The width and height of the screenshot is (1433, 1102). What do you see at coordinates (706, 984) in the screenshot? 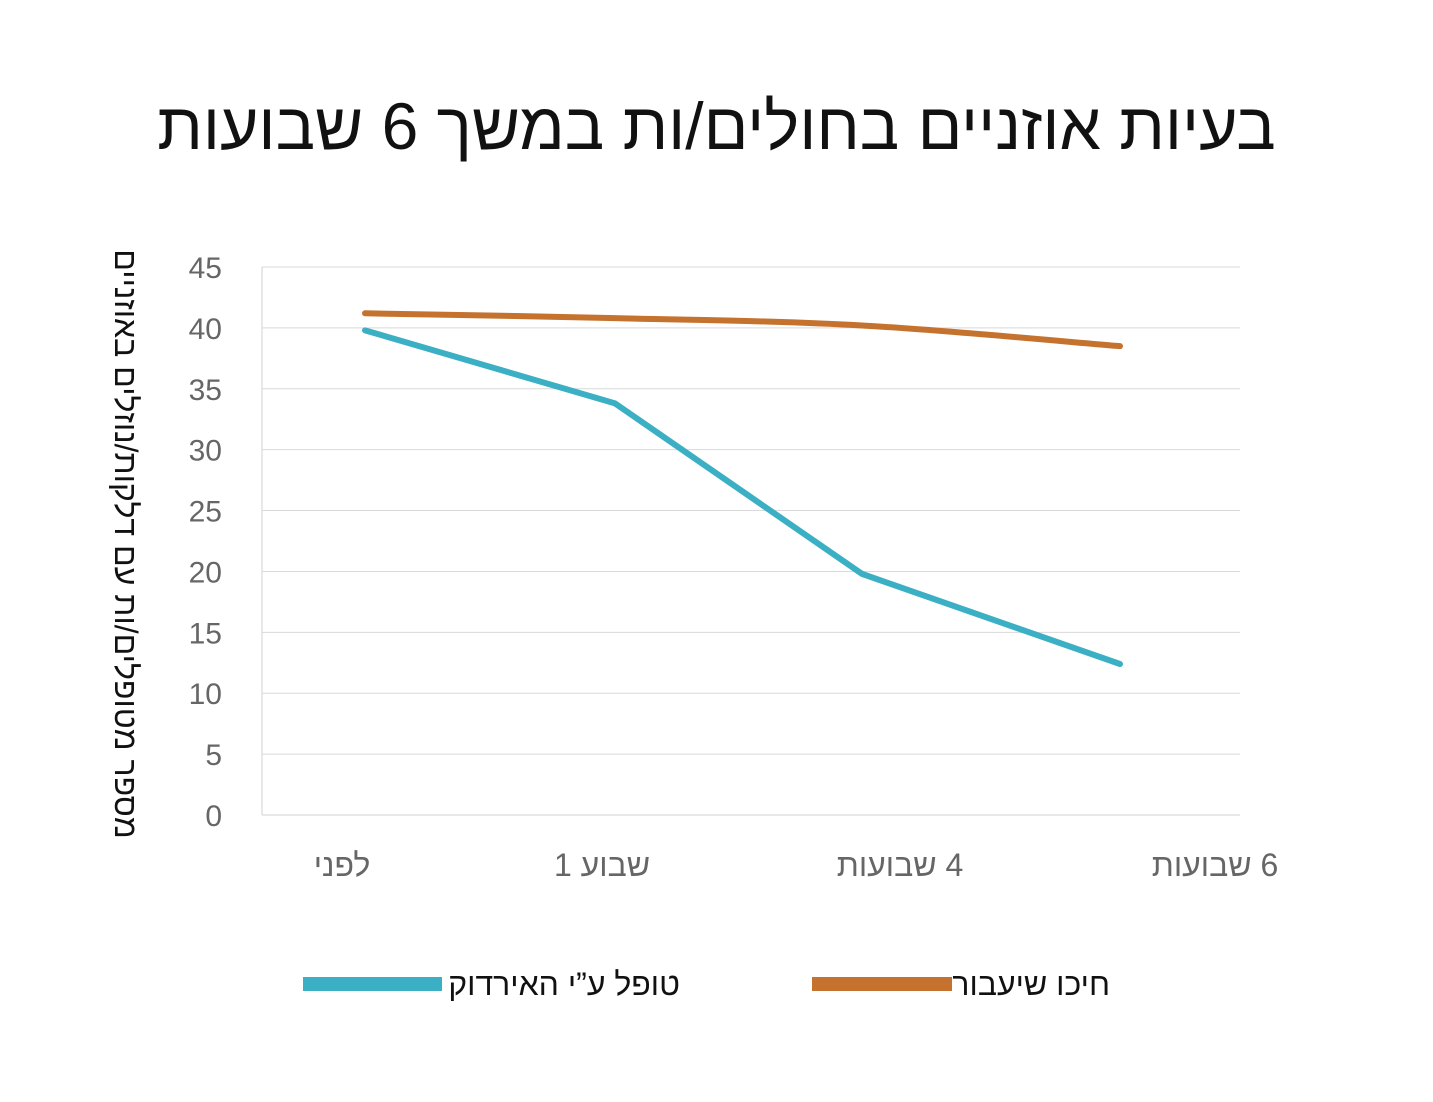
I see `legend: טופל ע”י האירדוק חיכו שיעבור` at bounding box center [706, 984].